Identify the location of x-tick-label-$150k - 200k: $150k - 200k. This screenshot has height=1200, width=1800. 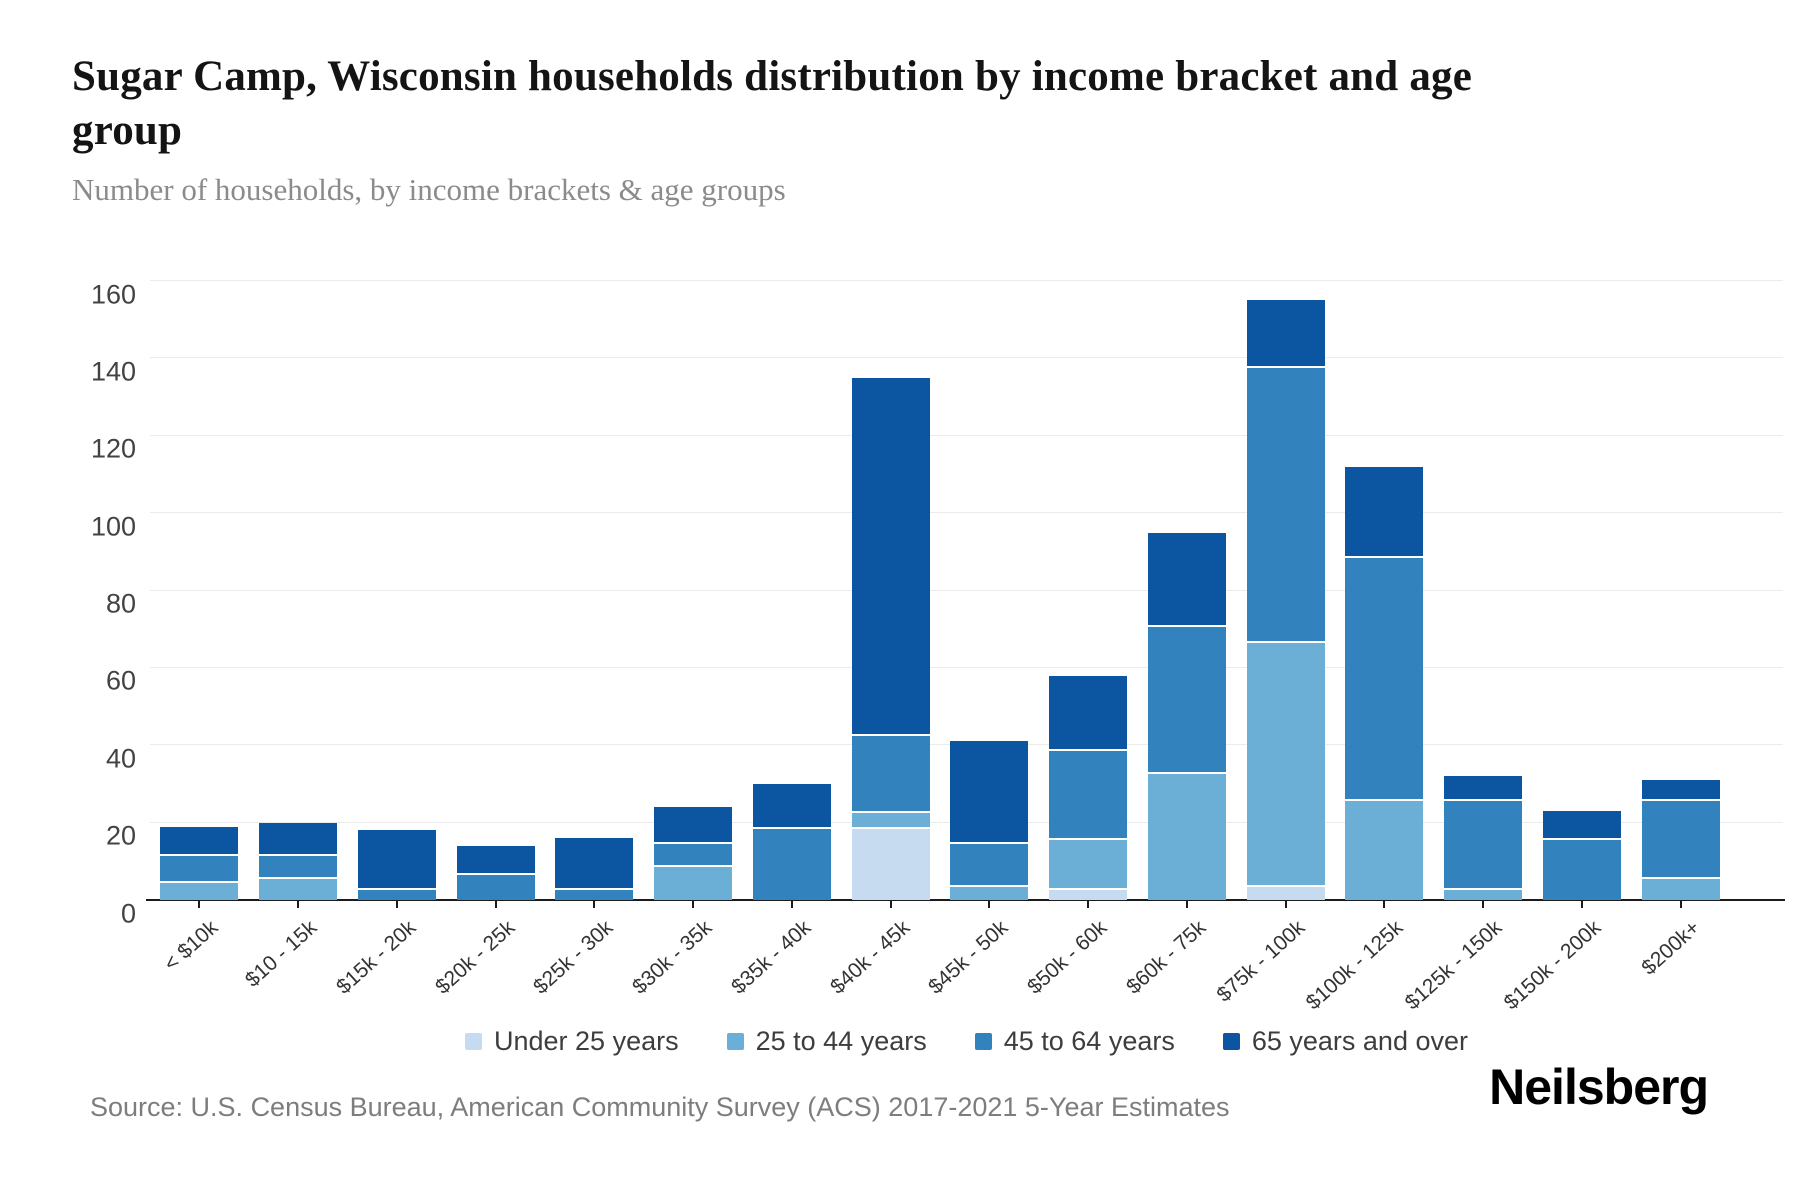
(1552, 965).